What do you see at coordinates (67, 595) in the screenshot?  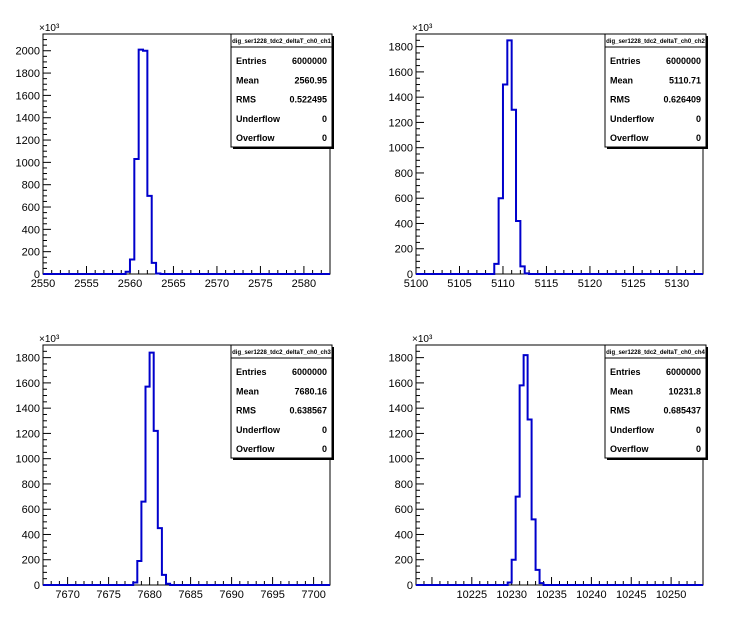 I see `x-tick-label: 7670` at bounding box center [67, 595].